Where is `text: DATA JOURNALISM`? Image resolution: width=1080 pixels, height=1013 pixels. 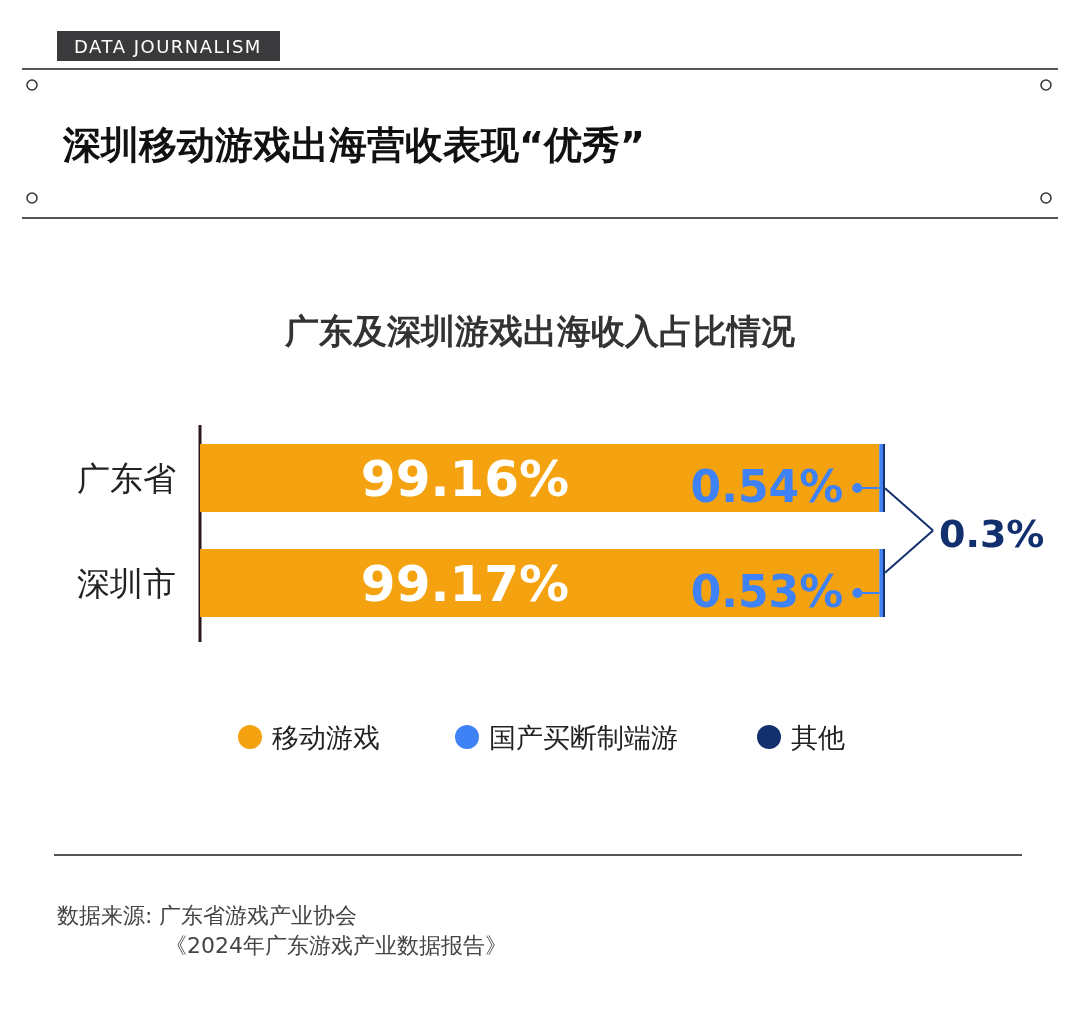 text: DATA JOURNALISM is located at coordinates (168, 46).